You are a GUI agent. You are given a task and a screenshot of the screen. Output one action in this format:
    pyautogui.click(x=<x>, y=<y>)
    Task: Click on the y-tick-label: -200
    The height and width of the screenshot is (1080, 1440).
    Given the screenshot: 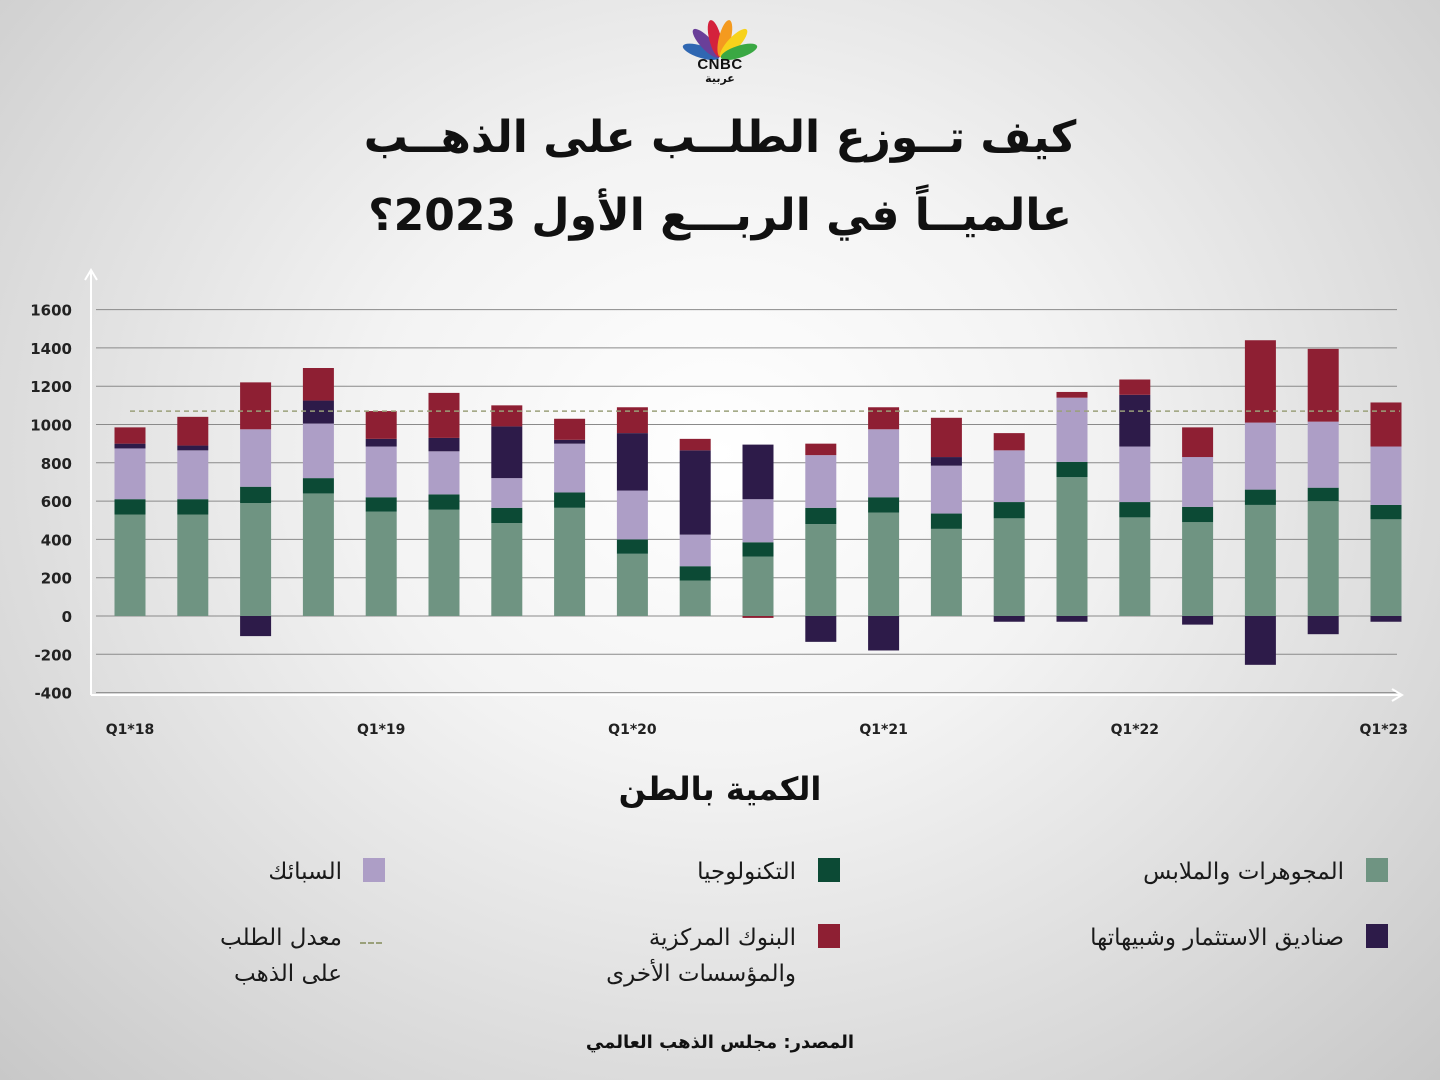 What is the action you would take?
    pyautogui.click(x=53, y=655)
    